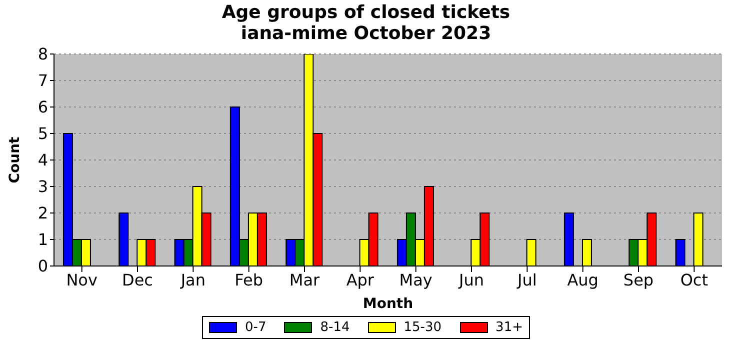 This screenshot has width=732, height=361. Describe the element at coordinates (526, 280) in the screenshot. I see `x-tick-label: Jul` at that location.